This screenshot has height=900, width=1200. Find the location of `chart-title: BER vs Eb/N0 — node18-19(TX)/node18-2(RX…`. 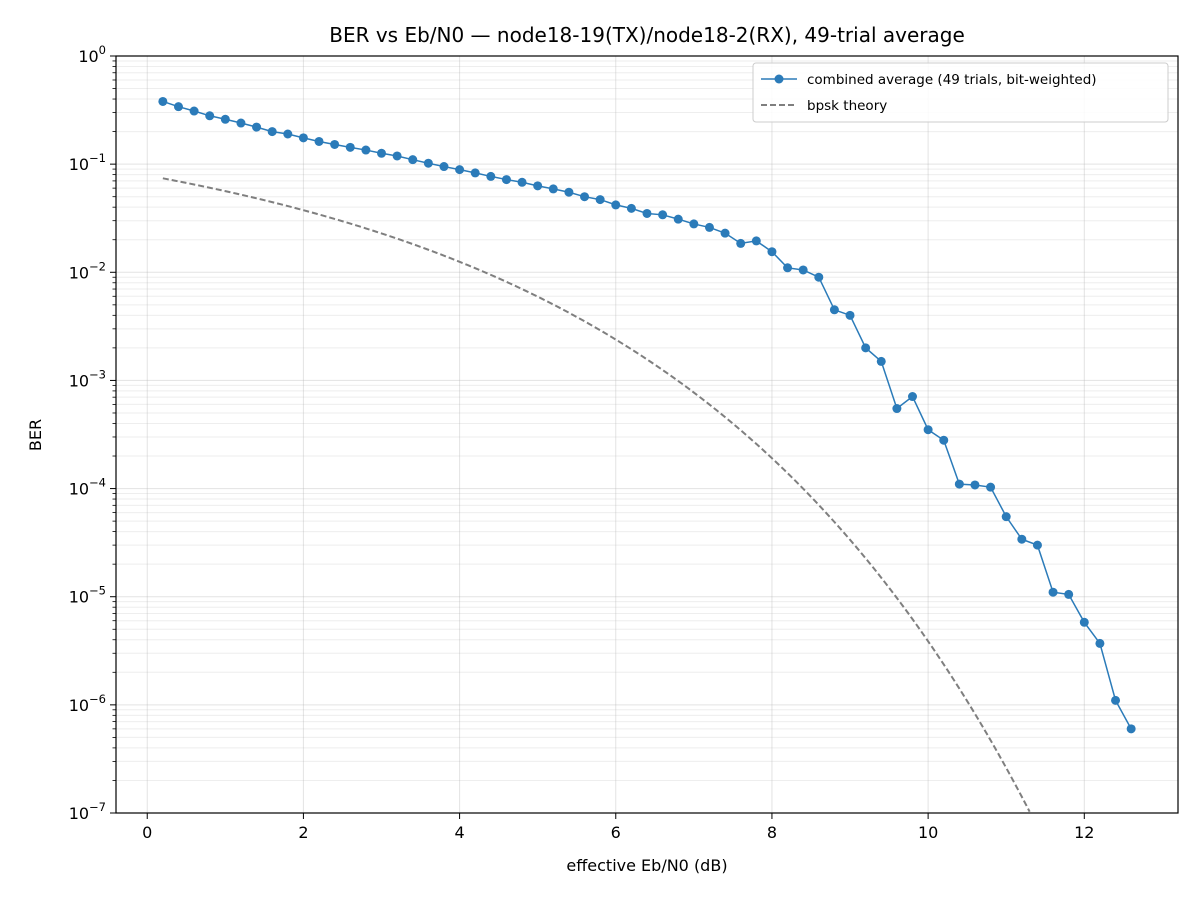

chart-title: BER vs Eb/N0 — node18-19(TX)/node18-2(RX… is located at coordinates (647, 35).